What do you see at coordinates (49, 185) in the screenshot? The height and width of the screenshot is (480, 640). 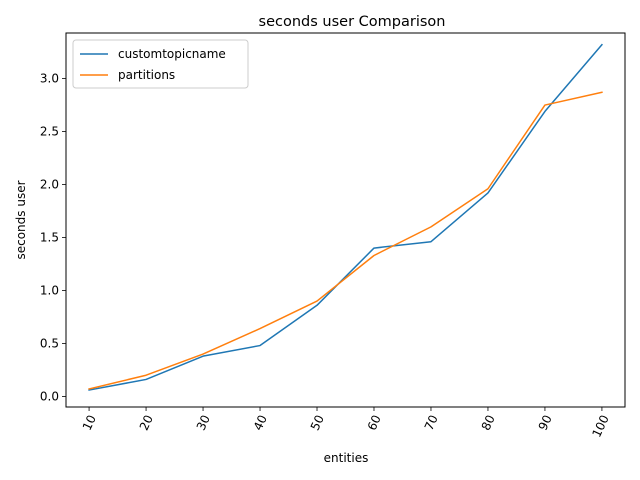 I see `y-tick-label: 2.0` at bounding box center [49, 185].